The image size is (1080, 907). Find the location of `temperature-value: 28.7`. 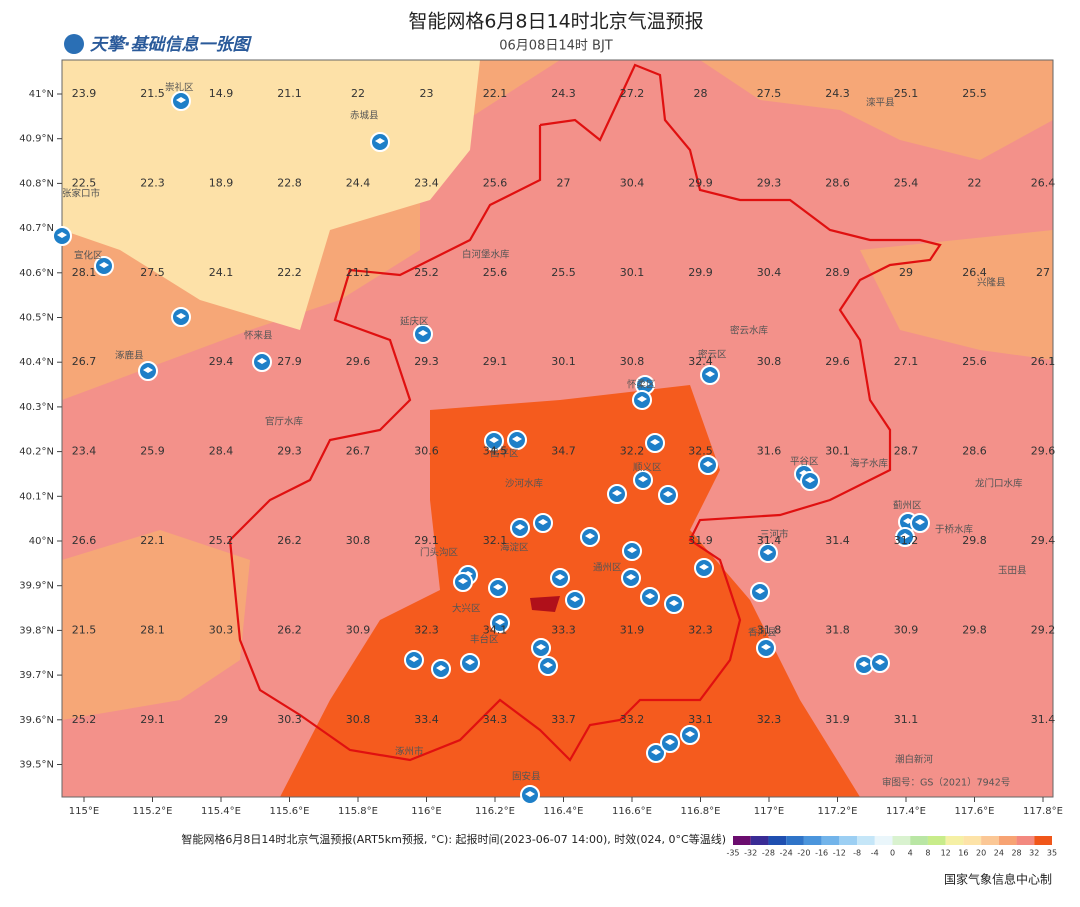

temperature-value: 28.7 is located at coordinates (906, 451).